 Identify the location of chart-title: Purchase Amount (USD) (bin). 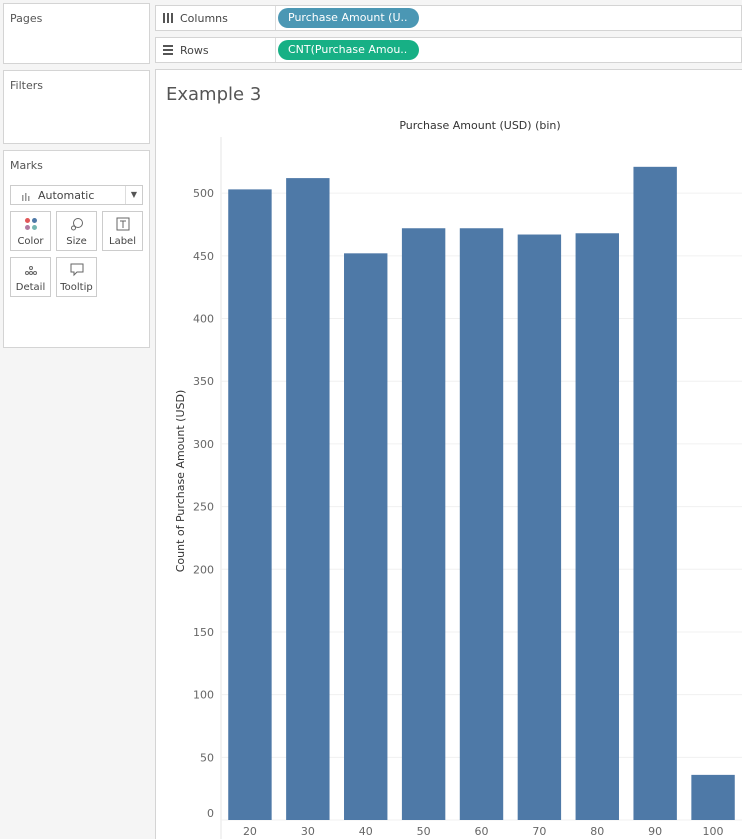
(479, 125).